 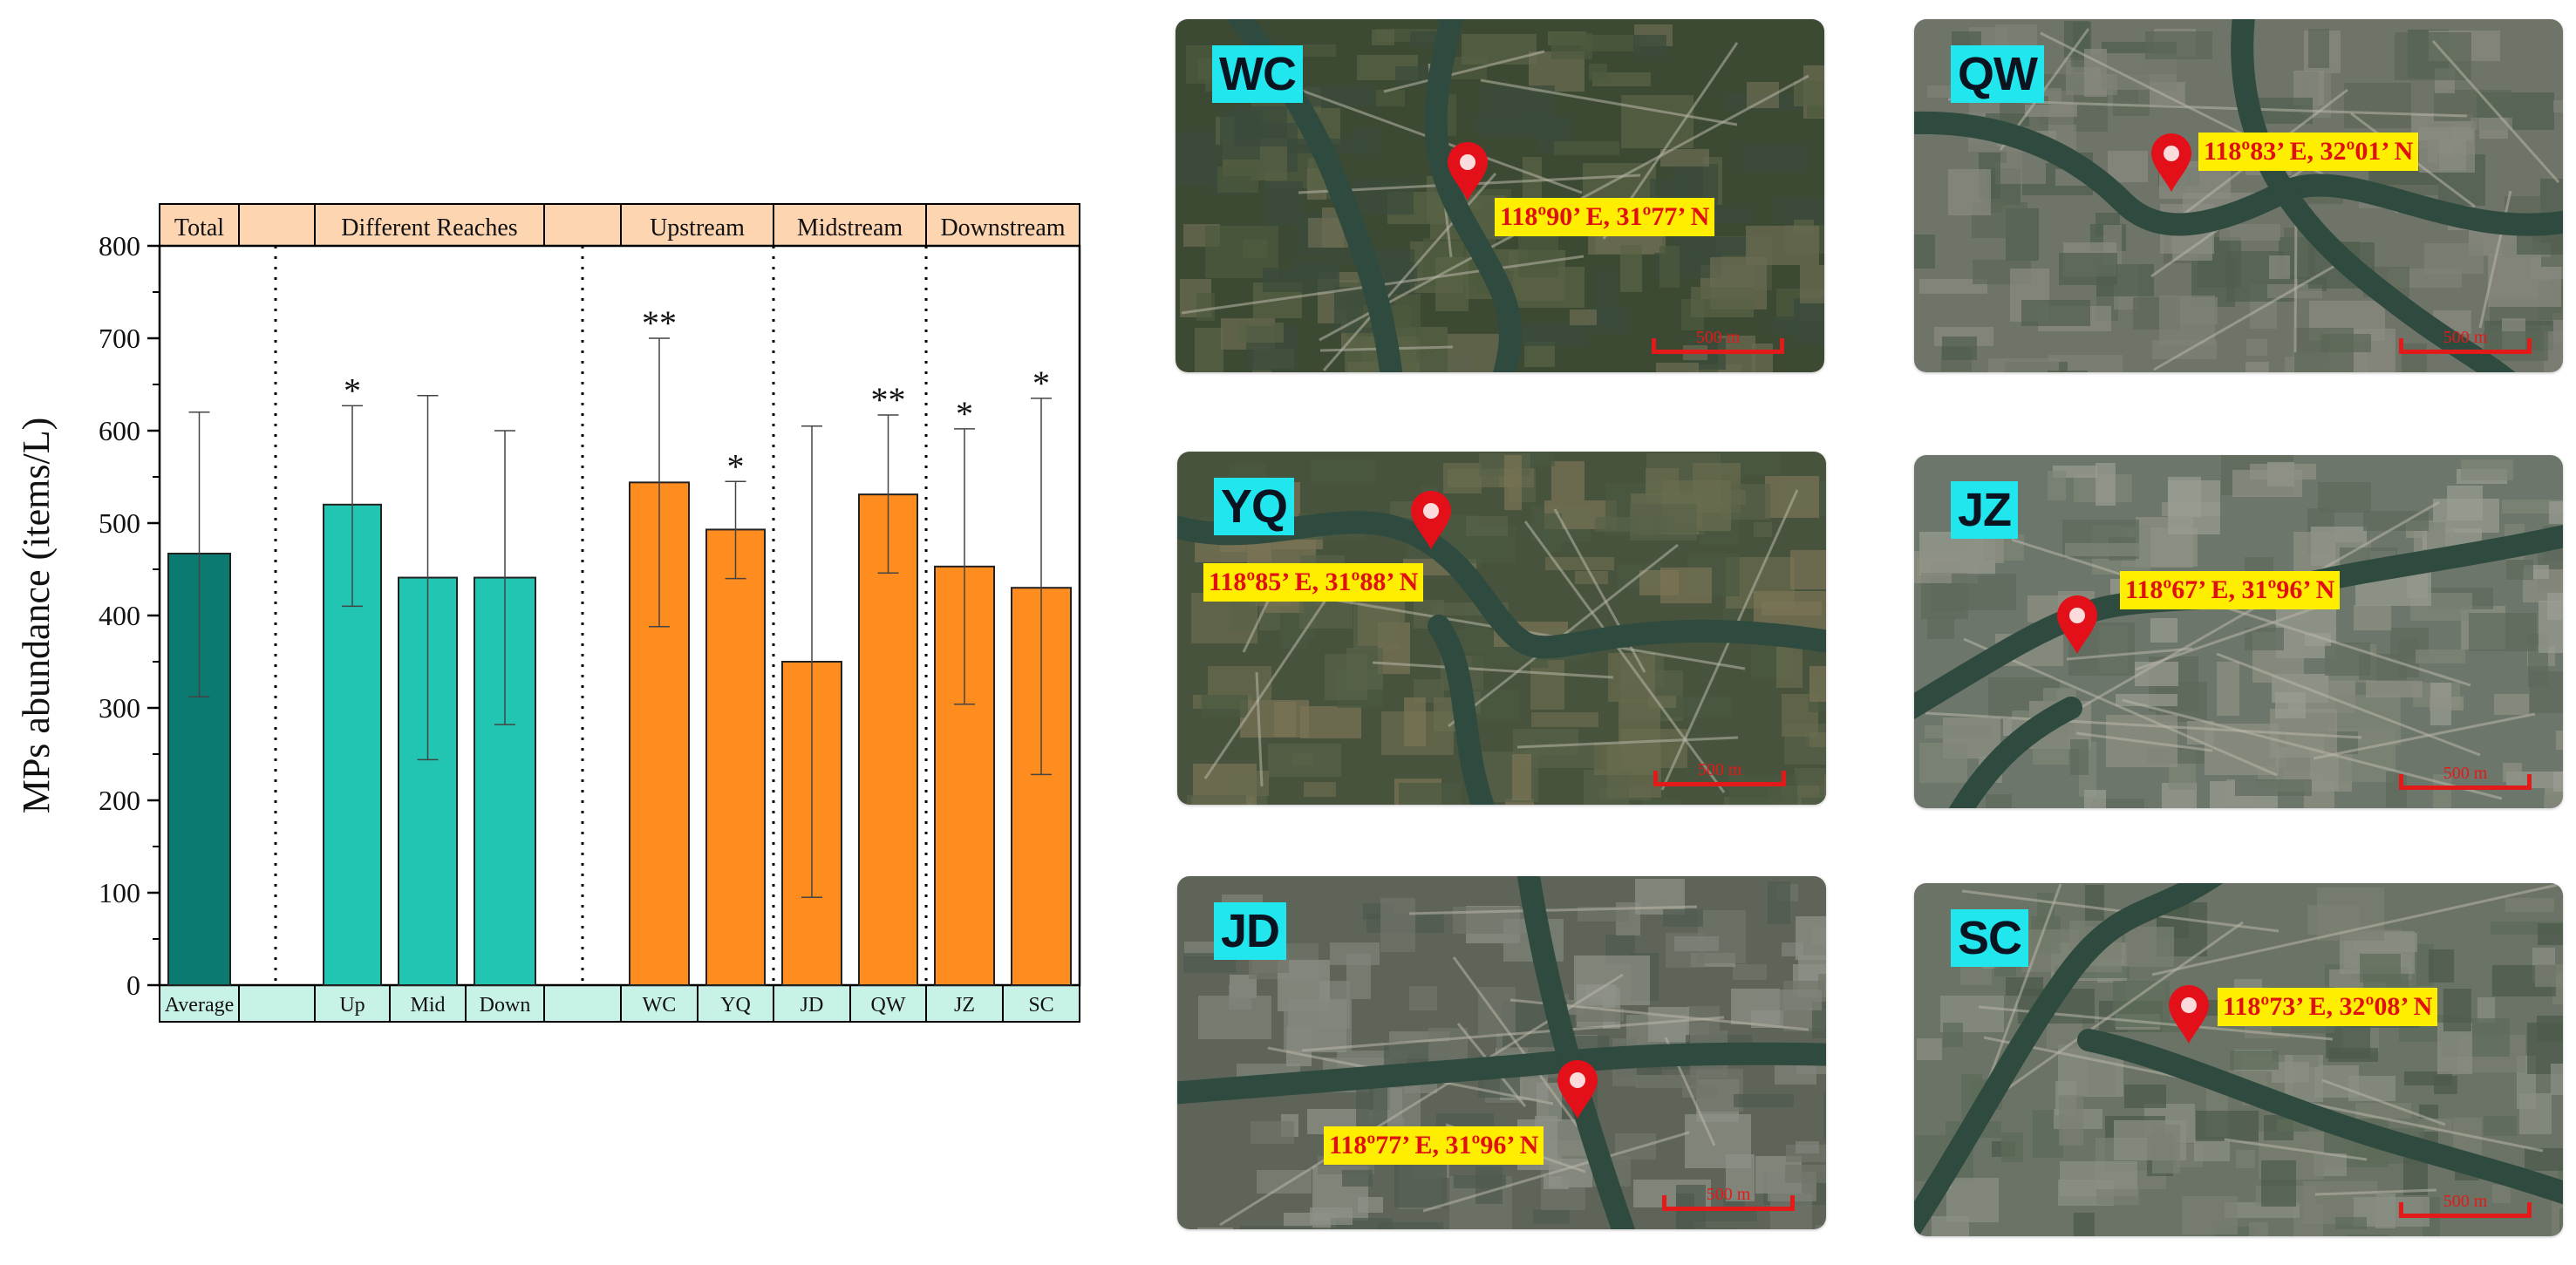 What do you see at coordinates (120, 430) in the screenshot?
I see `y-tick-label: 600` at bounding box center [120, 430].